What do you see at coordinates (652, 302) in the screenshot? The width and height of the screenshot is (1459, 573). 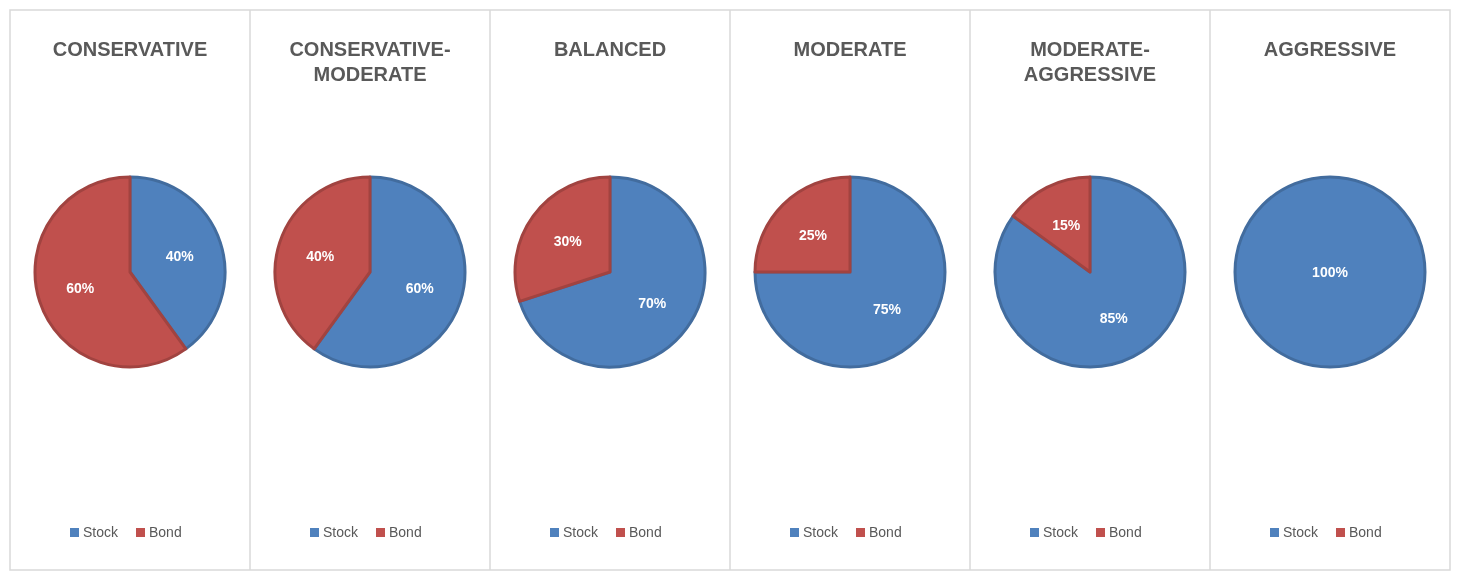 I see `data-label: 70%` at bounding box center [652, 302].